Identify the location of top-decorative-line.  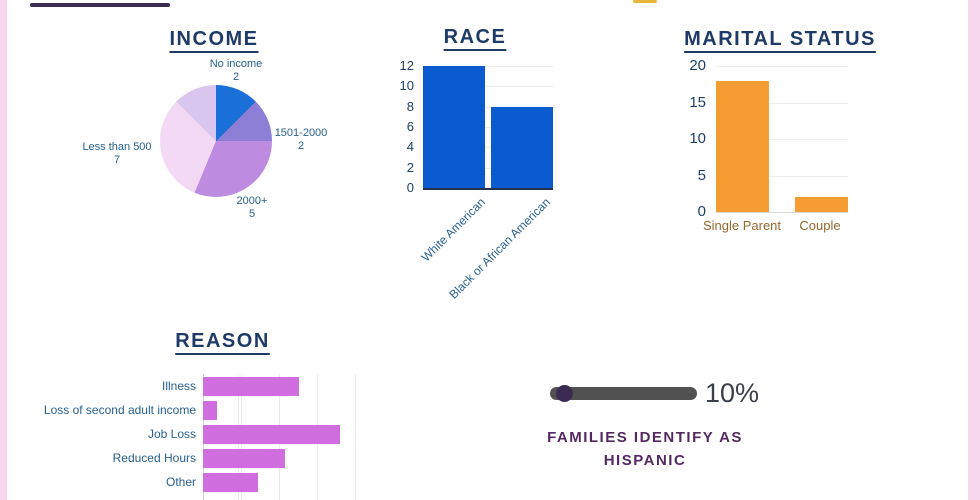
(100, 5).